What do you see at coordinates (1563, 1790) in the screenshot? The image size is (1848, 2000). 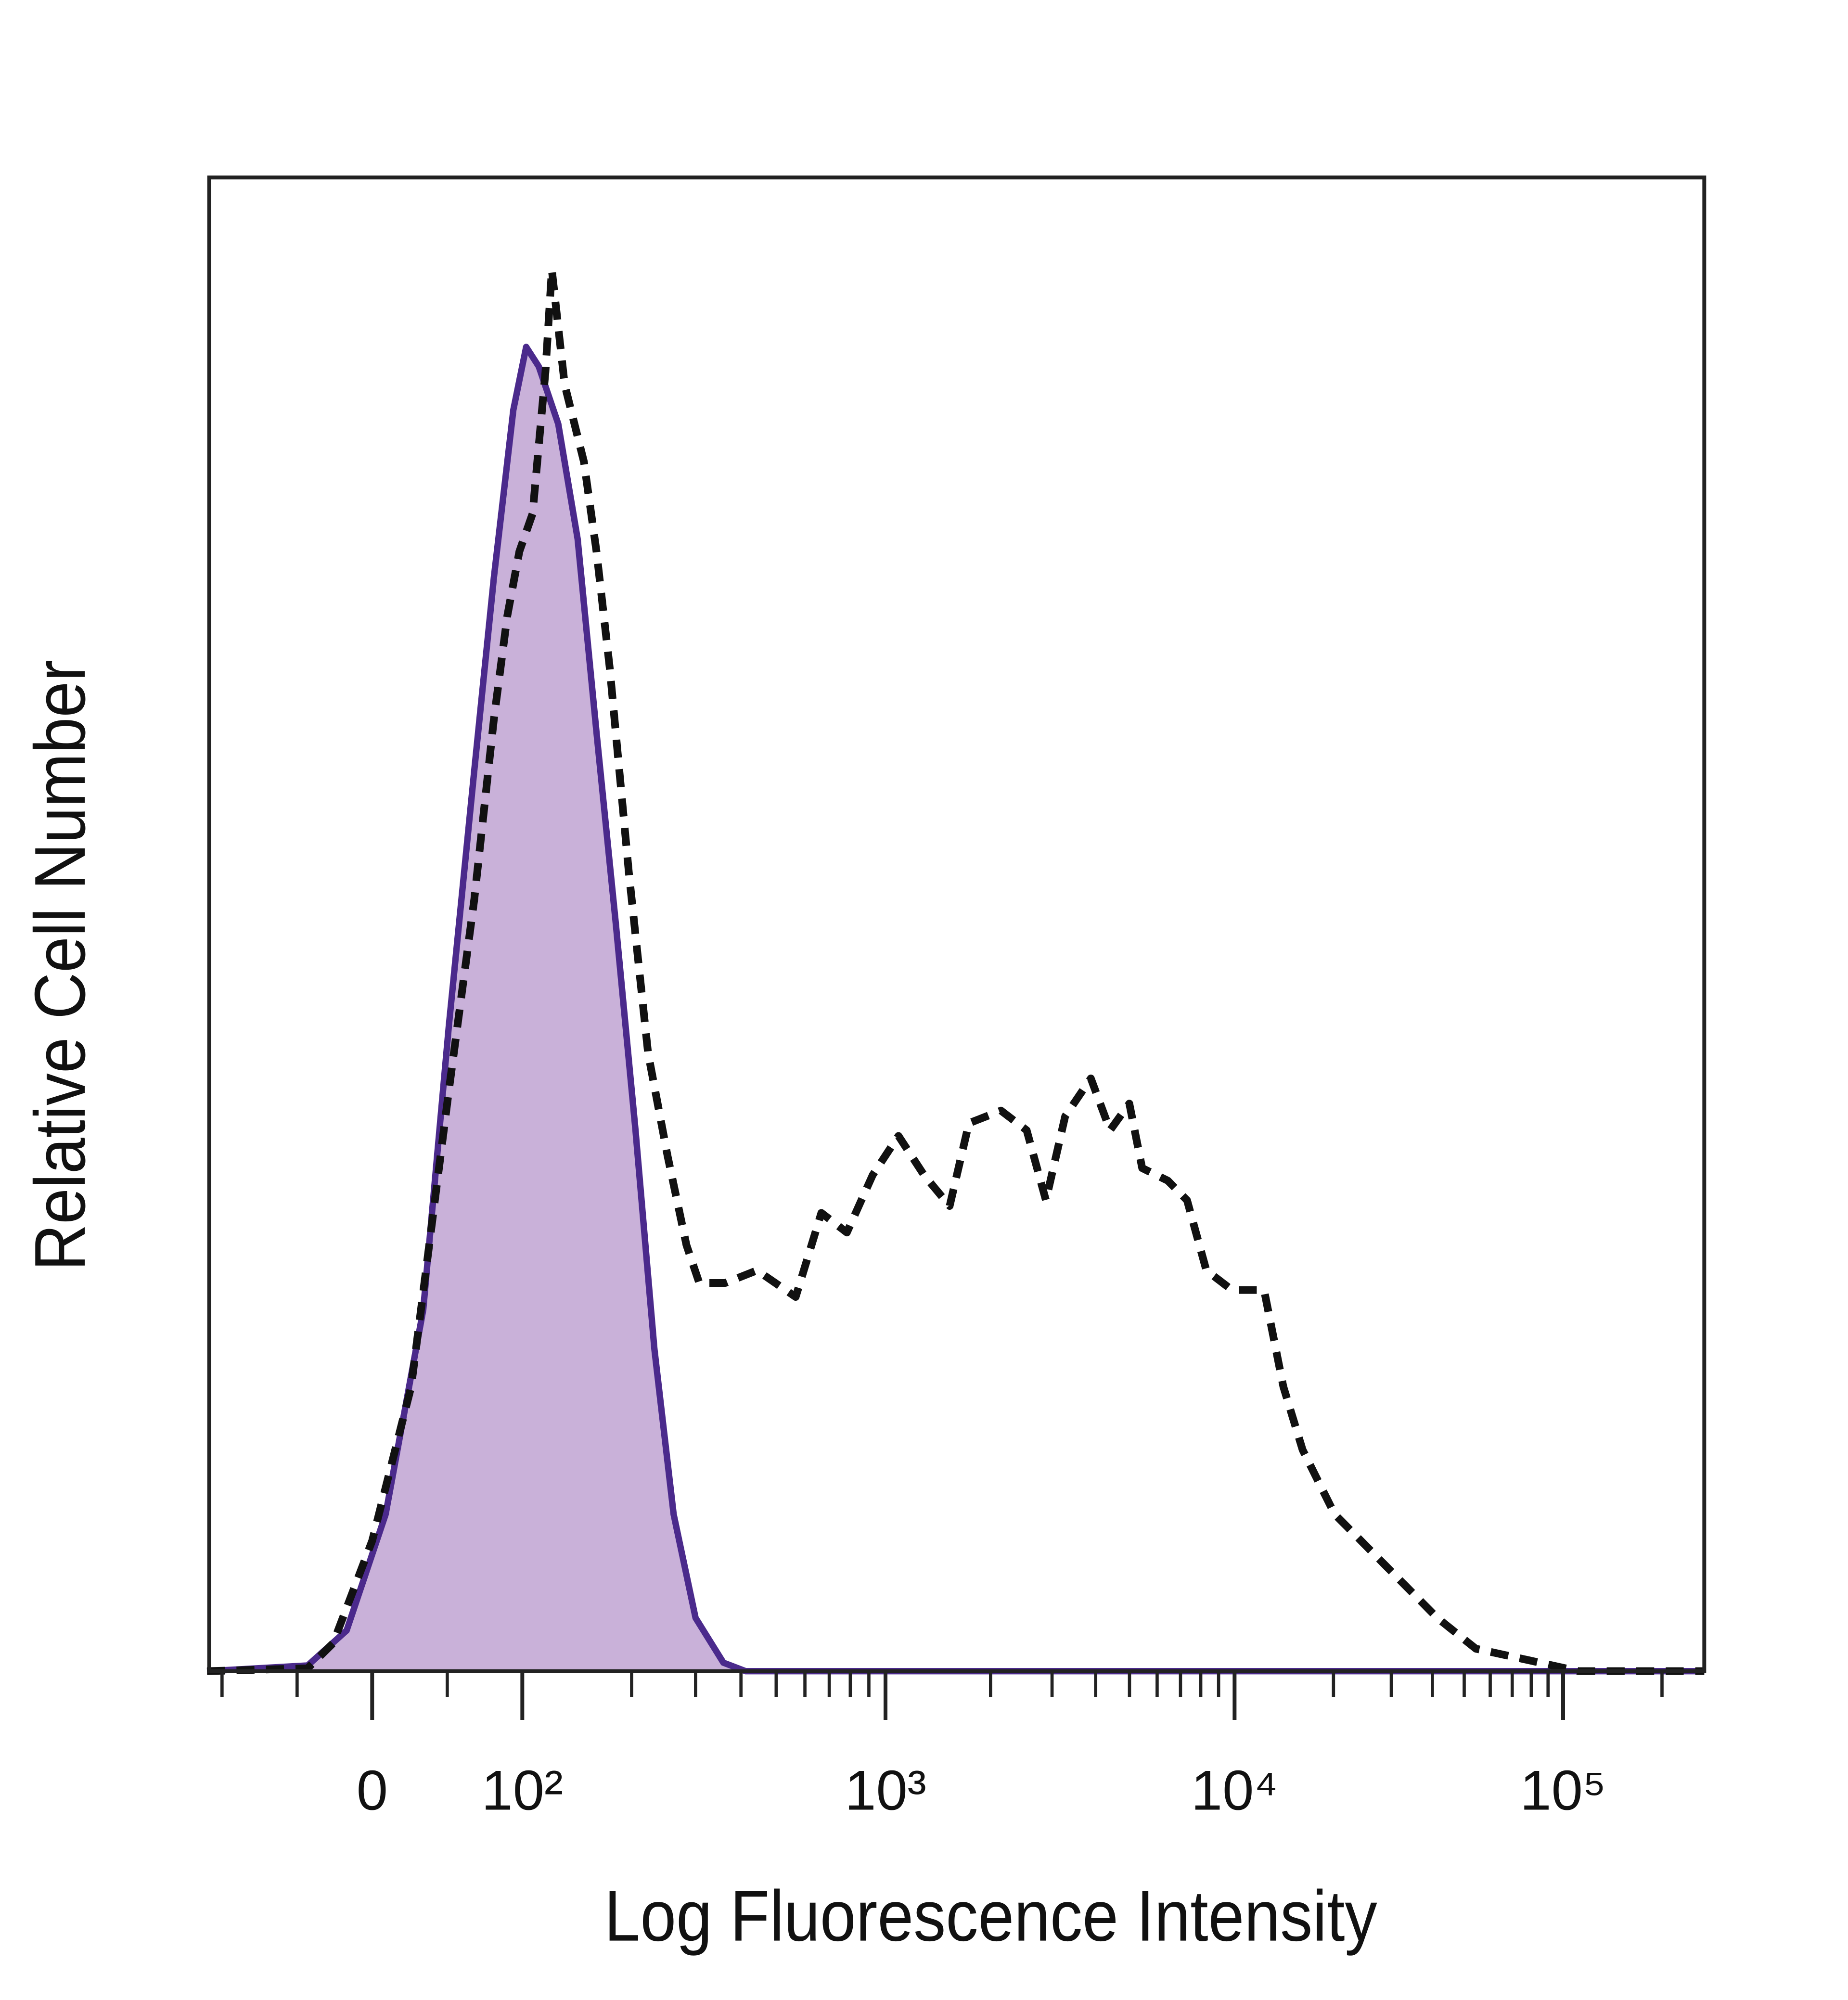 I see `x-tick-label: 10⁵` at bounding box center [1563, 1790].